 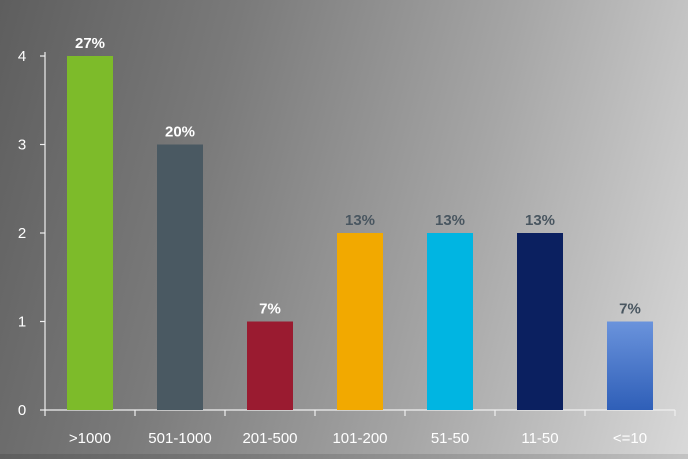 What do you see at coordinates (90, 43) in the screenshot?
I see `data-label: 27%` at bounding box center [90, 43].